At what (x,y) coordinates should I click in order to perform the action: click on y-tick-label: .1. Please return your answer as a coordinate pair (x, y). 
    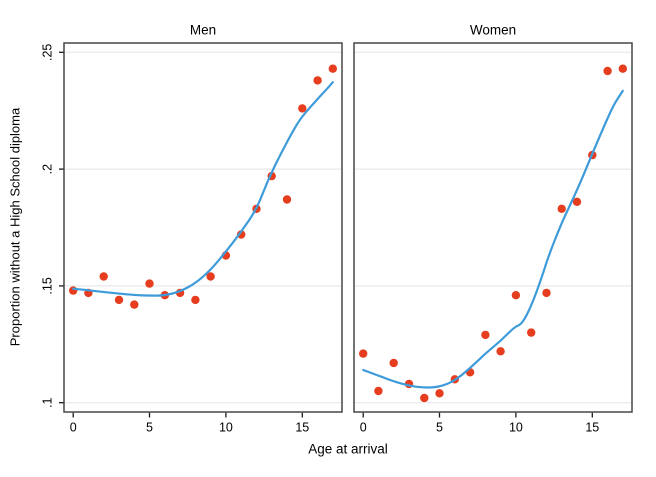
    Looking at the image, I should click on (47, 402).